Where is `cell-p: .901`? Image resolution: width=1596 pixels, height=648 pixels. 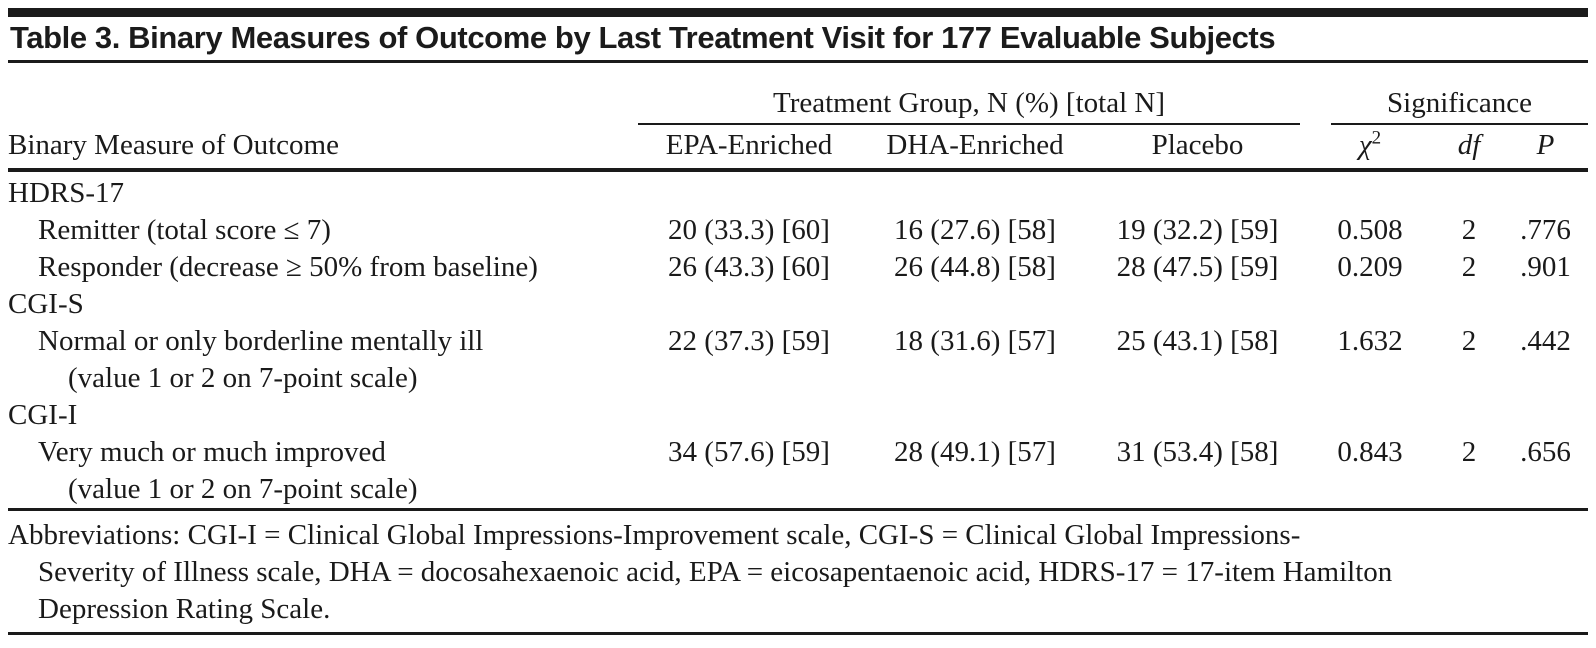
cell-p: .901 is located at coordinates (1545, 267).